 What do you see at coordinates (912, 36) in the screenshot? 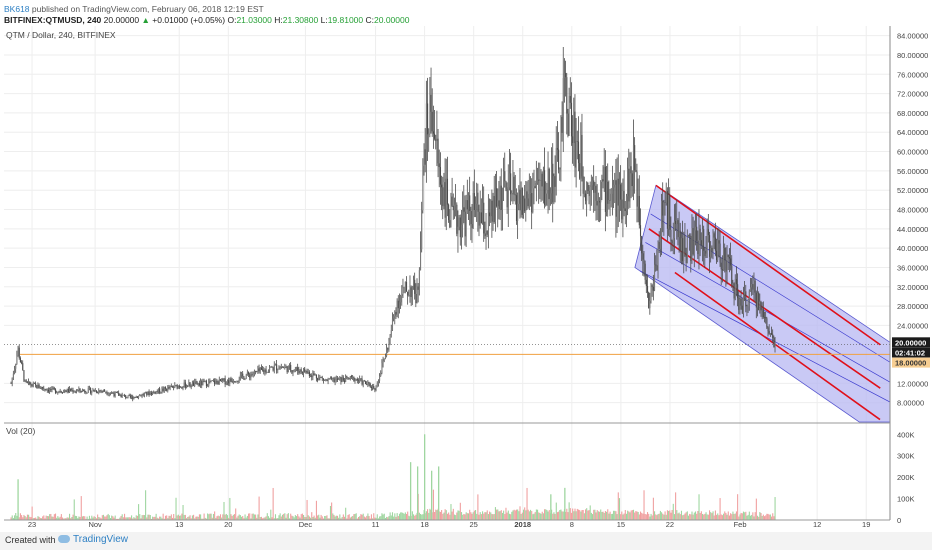
I see `y-tick-label: 84.00000` at bounding box center [912, 36].